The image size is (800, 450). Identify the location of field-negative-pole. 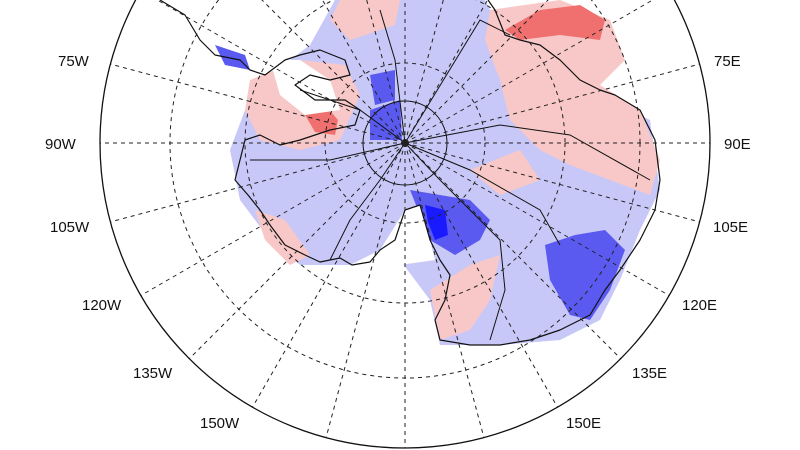
(386, 120).